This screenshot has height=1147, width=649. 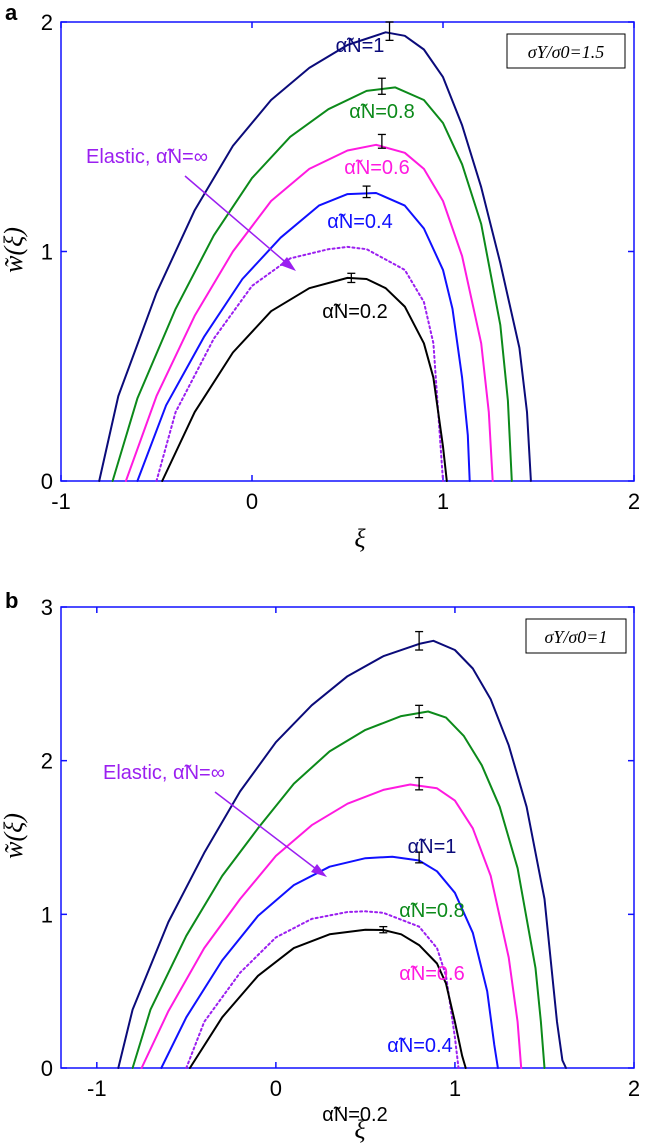 What do you see at coordinates (14, 836) in the screenshot?
I see `panel-b-y-axis-label: w̃(ξ)` at bounding box center [14, 836].